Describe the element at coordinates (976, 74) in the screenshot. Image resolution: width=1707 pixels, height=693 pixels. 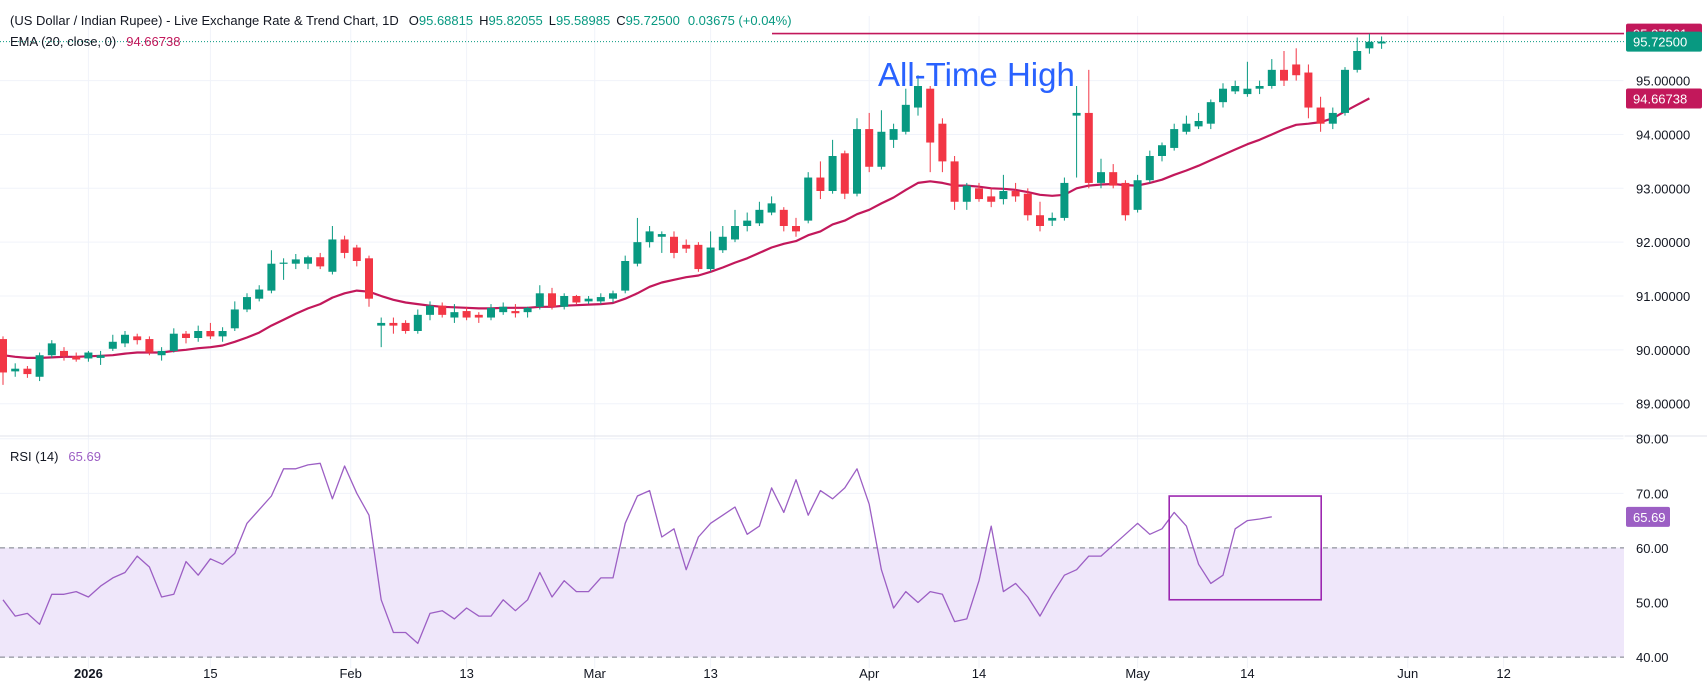
I see `all-time-high-annotation: All-Time High` at that location.